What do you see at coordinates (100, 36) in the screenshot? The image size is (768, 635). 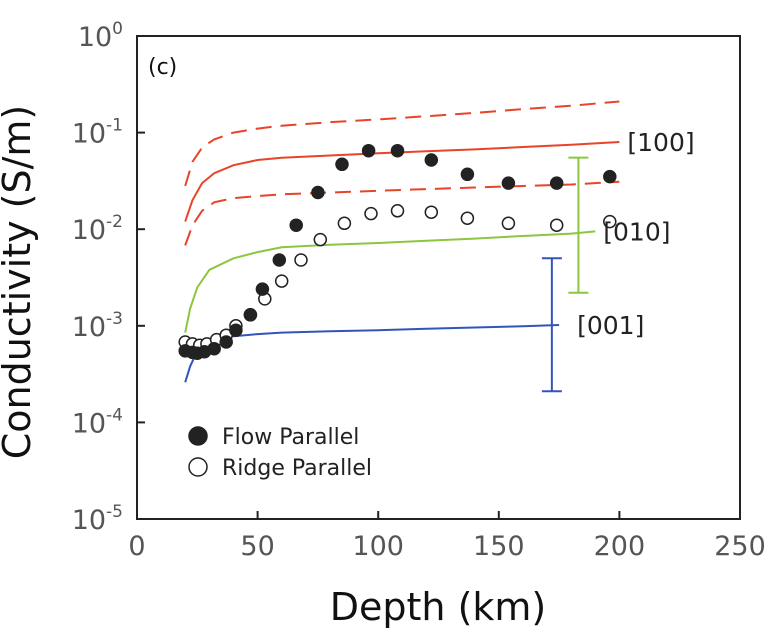 I see `y-tick-label: 10⁰` at bounding box center [100, 36].